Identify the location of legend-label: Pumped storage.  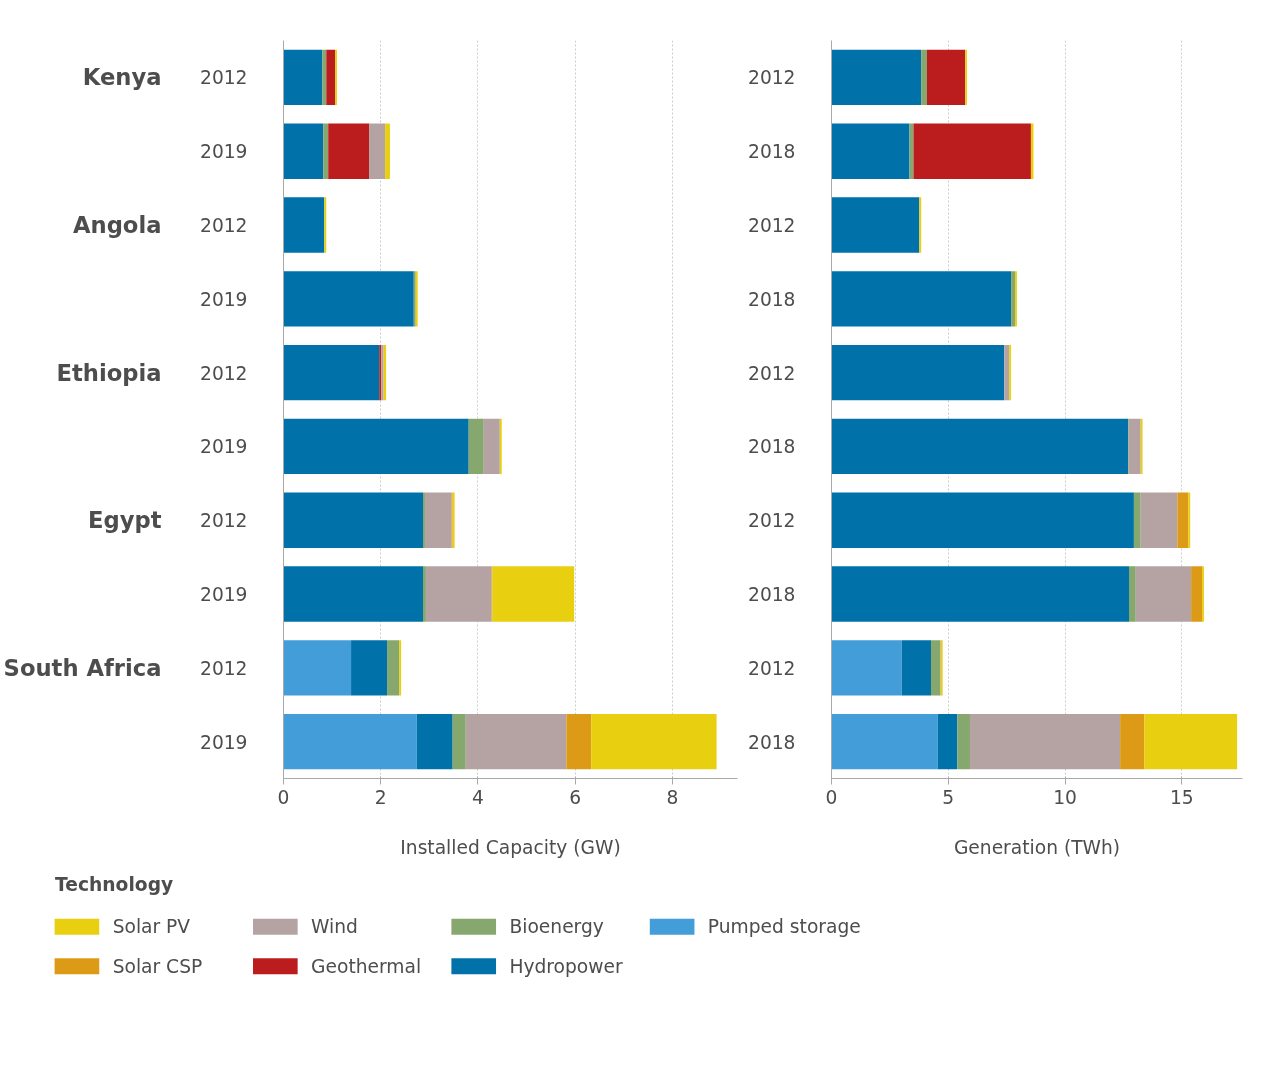
(784, 927).